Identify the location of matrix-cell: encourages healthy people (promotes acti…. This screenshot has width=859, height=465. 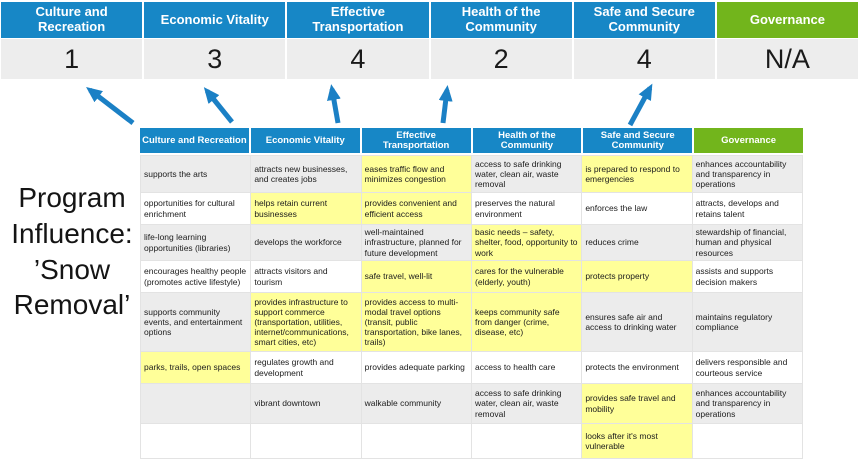
(196, 277).